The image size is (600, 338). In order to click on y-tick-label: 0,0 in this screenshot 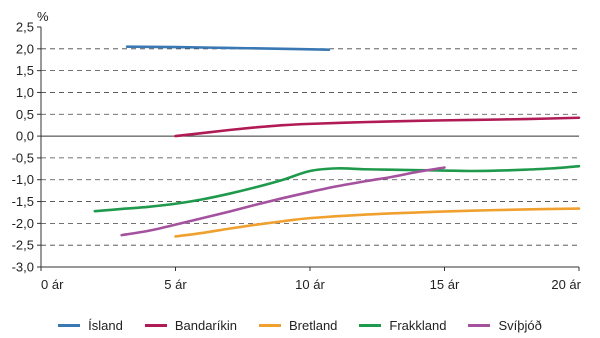, I will do `click(25, 136)`.